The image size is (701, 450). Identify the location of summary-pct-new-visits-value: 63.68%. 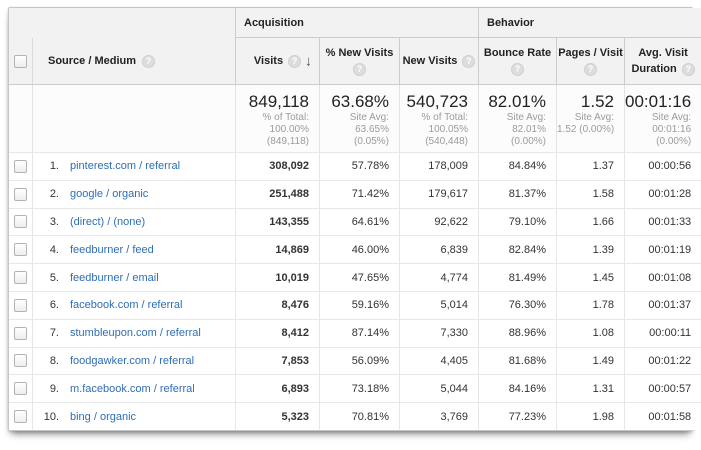
(360, 101).